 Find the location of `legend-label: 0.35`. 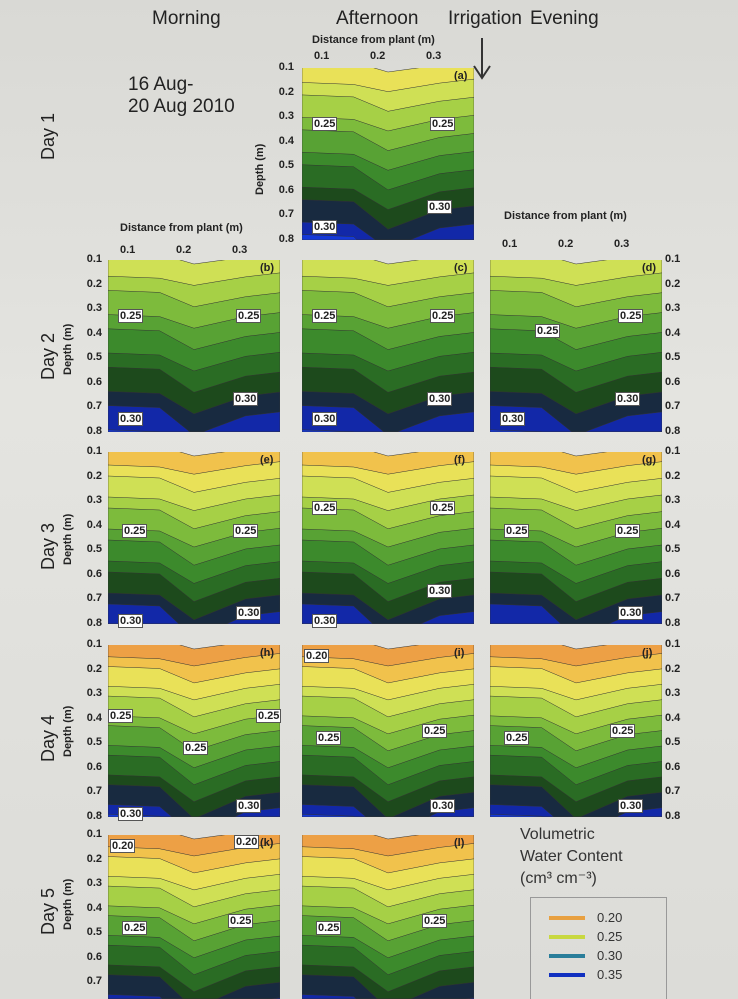

legend-label: 0.35 is located at coordinates (610, 974).